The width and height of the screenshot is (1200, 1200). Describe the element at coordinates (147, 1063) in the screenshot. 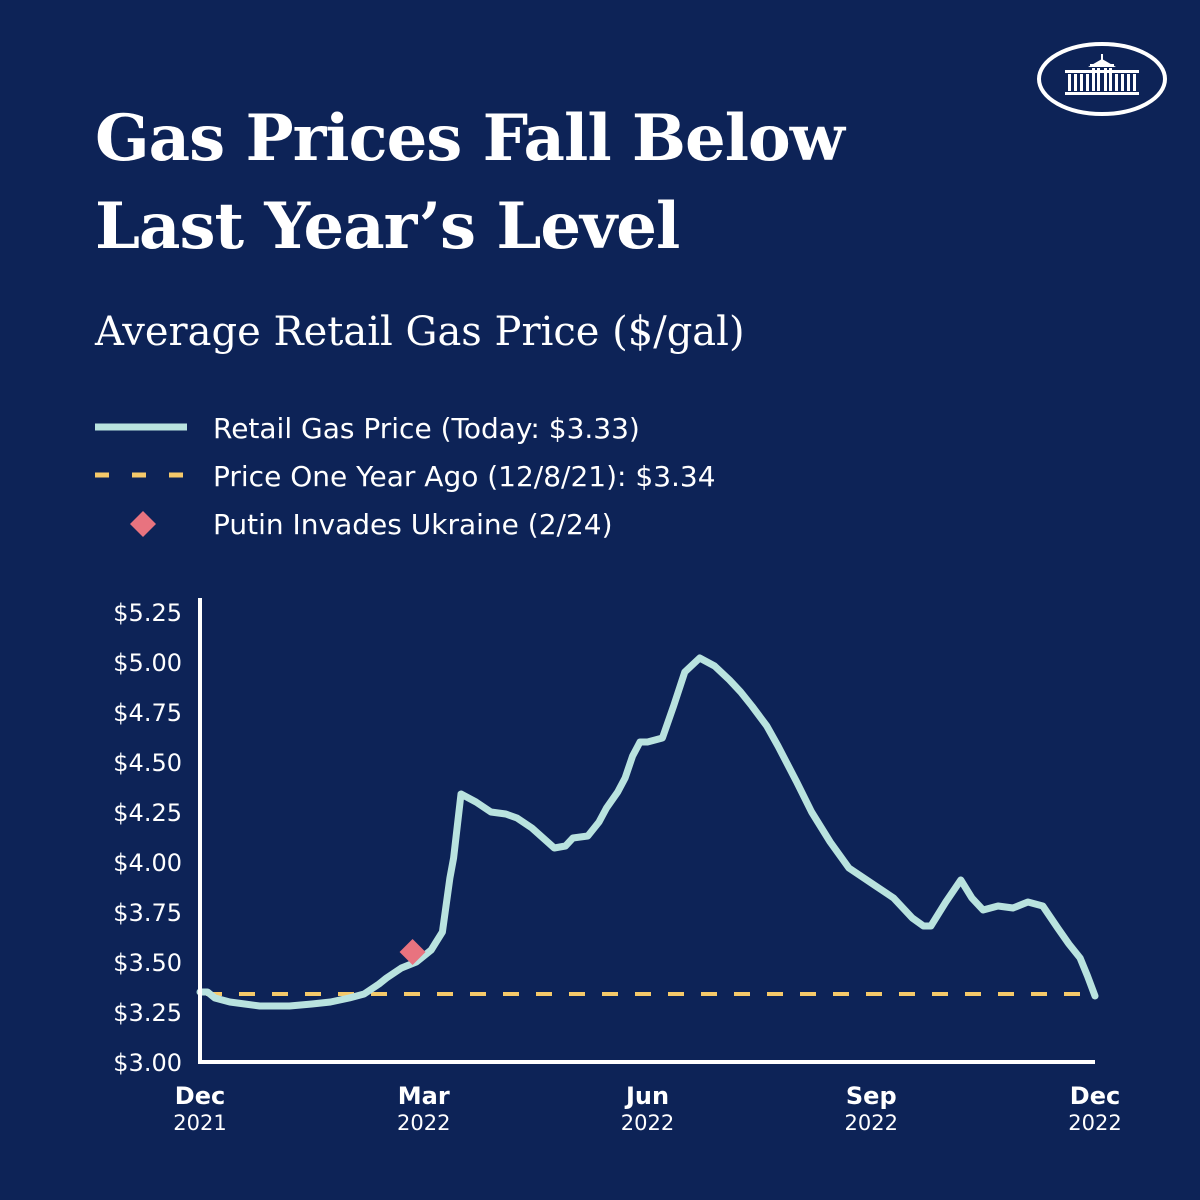

I see `y-tick-label: $3.00` at that location.